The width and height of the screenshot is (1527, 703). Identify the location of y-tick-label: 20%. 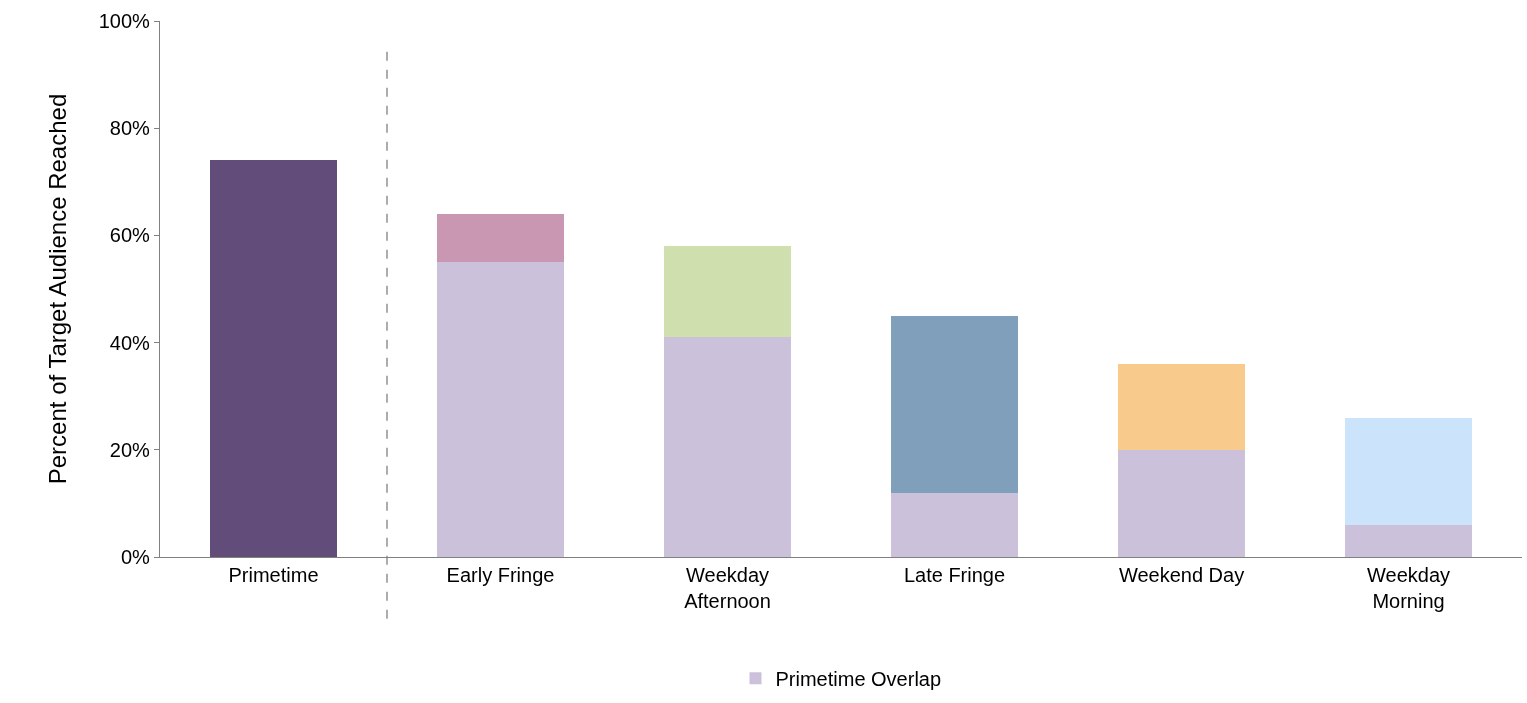
(130, 449).